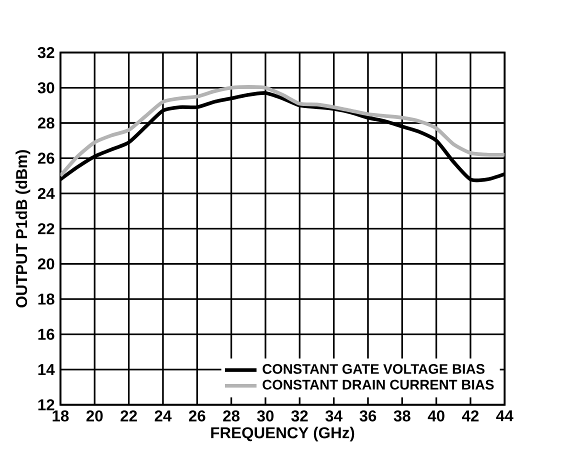 Image resolution: width=573 pixels, height=457 pixels. I want to click on x-tick-label: 36, so click(368, 416).